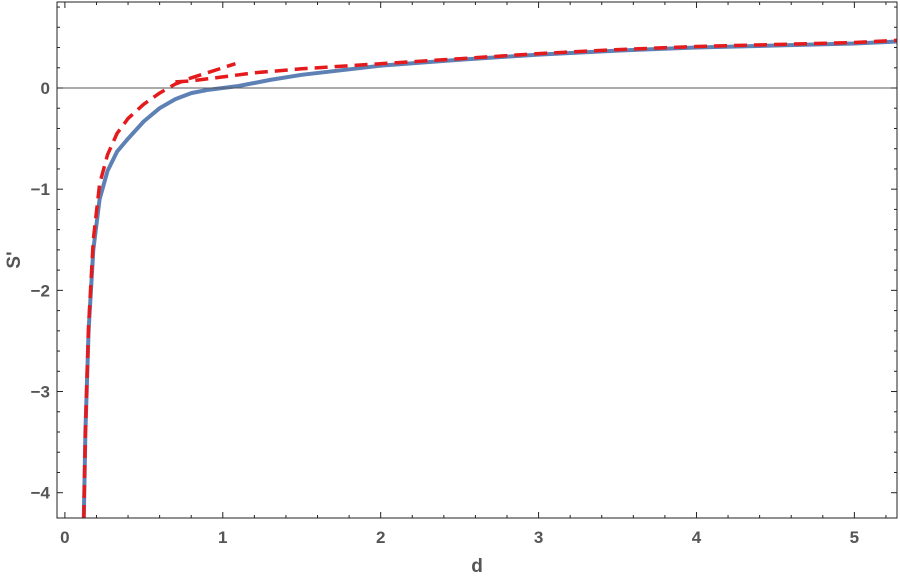  What do you see at coordinates (538, 537) in the screenshot?
I see `x-tick-label-3: 3` at bounding box center [538, 537].